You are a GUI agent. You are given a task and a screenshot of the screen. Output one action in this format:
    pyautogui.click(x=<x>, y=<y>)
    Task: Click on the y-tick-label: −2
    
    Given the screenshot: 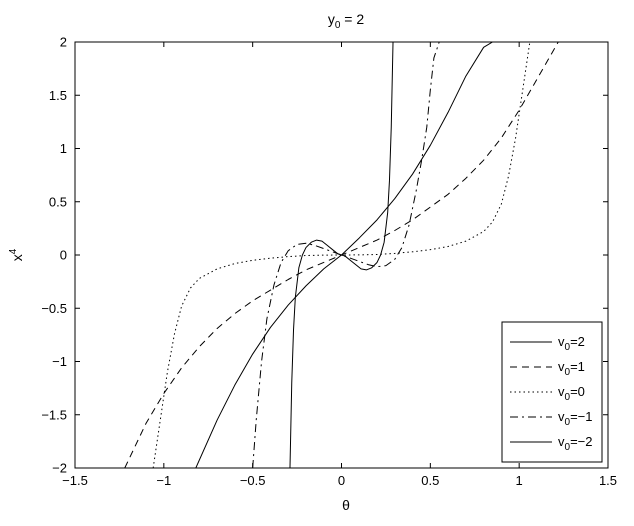 What is the action you would take?
    pyautogui.click(x=59, y=468)
    